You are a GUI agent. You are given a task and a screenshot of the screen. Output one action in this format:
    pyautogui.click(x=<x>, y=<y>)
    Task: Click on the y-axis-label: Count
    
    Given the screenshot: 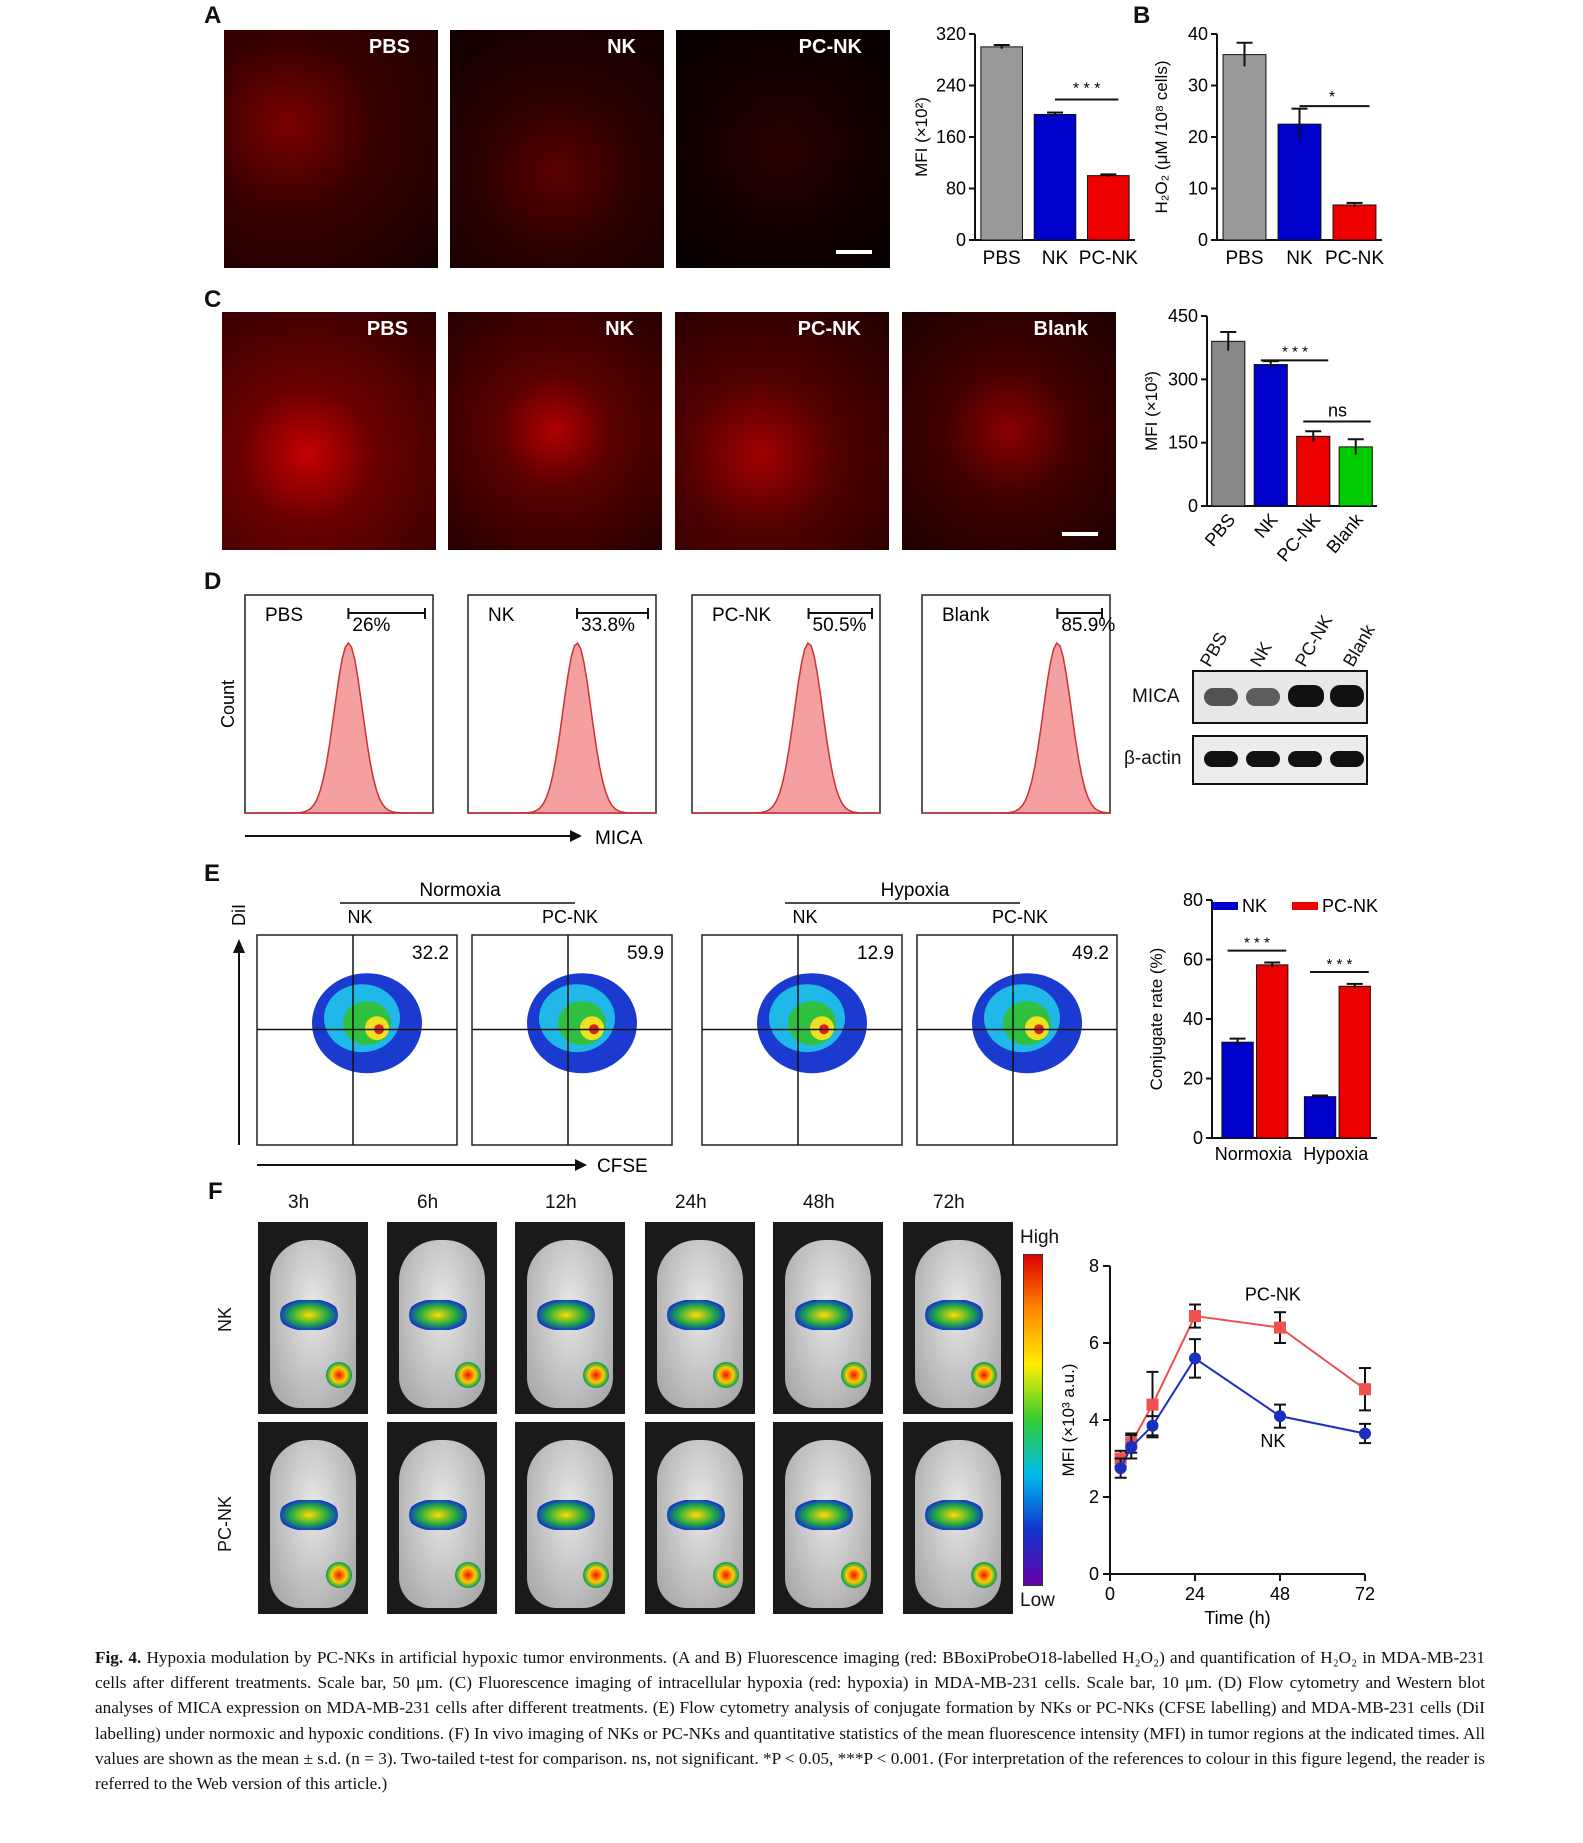 What is the action you would take?
    pyautogui.click(x=228, y=704)
    